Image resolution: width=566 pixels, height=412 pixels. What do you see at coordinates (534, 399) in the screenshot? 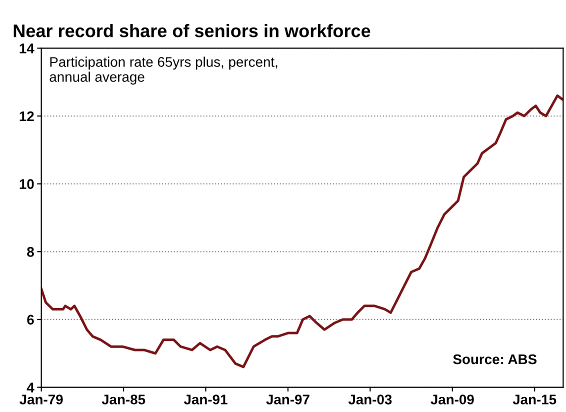
I see `x-tick-label: Jan-15` at bounding box center [534, 399].